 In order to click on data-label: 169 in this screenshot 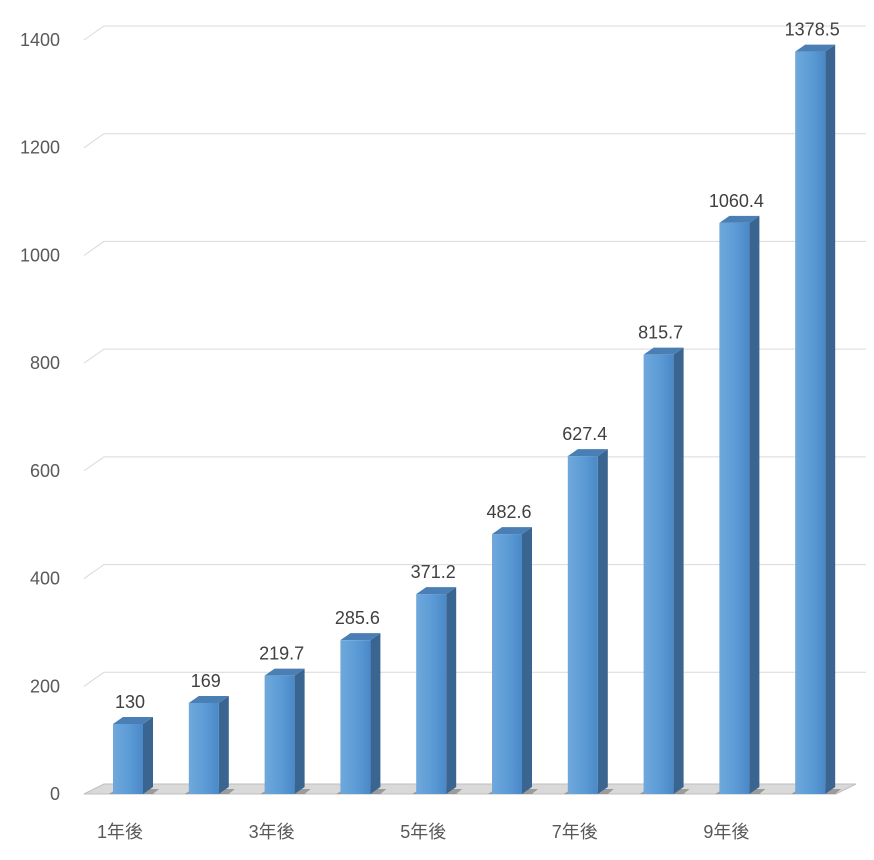, I will do `click(206, 681)`.